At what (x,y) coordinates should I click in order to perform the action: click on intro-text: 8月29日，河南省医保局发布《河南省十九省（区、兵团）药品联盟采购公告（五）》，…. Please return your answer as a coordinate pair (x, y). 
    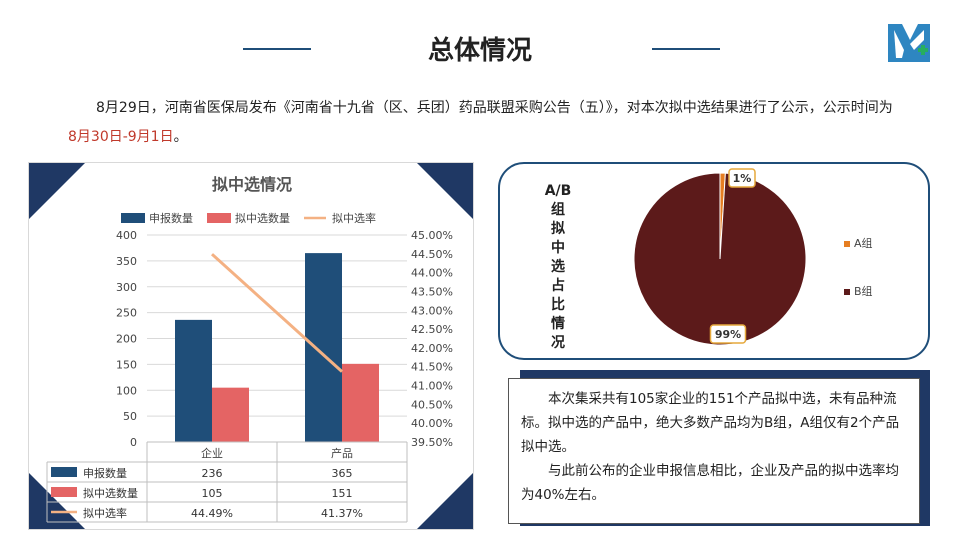
    Looking at the image, I should click on (494, 108).